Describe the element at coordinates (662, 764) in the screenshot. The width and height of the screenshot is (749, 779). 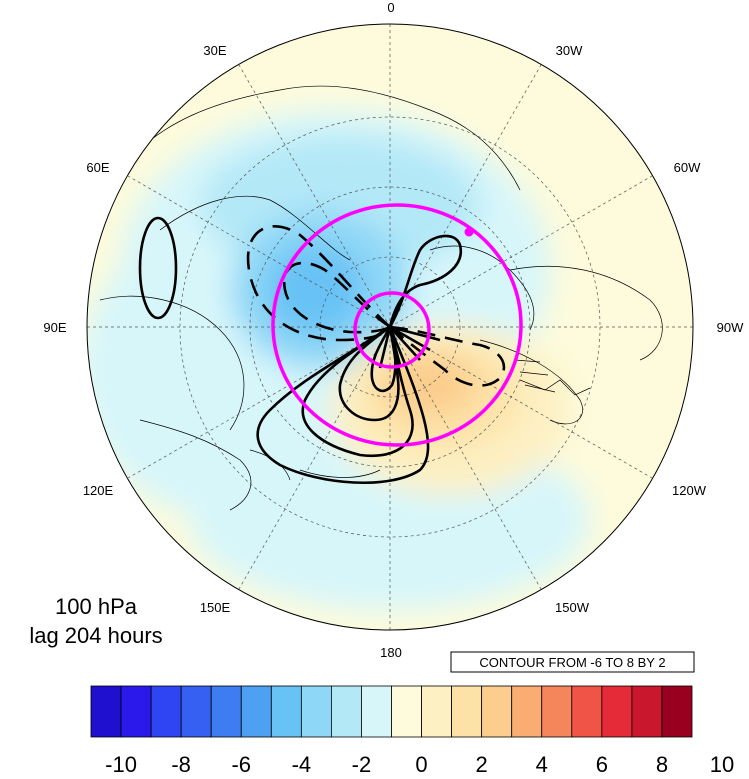
I see `colorbar-tick-label: 8` at that location.